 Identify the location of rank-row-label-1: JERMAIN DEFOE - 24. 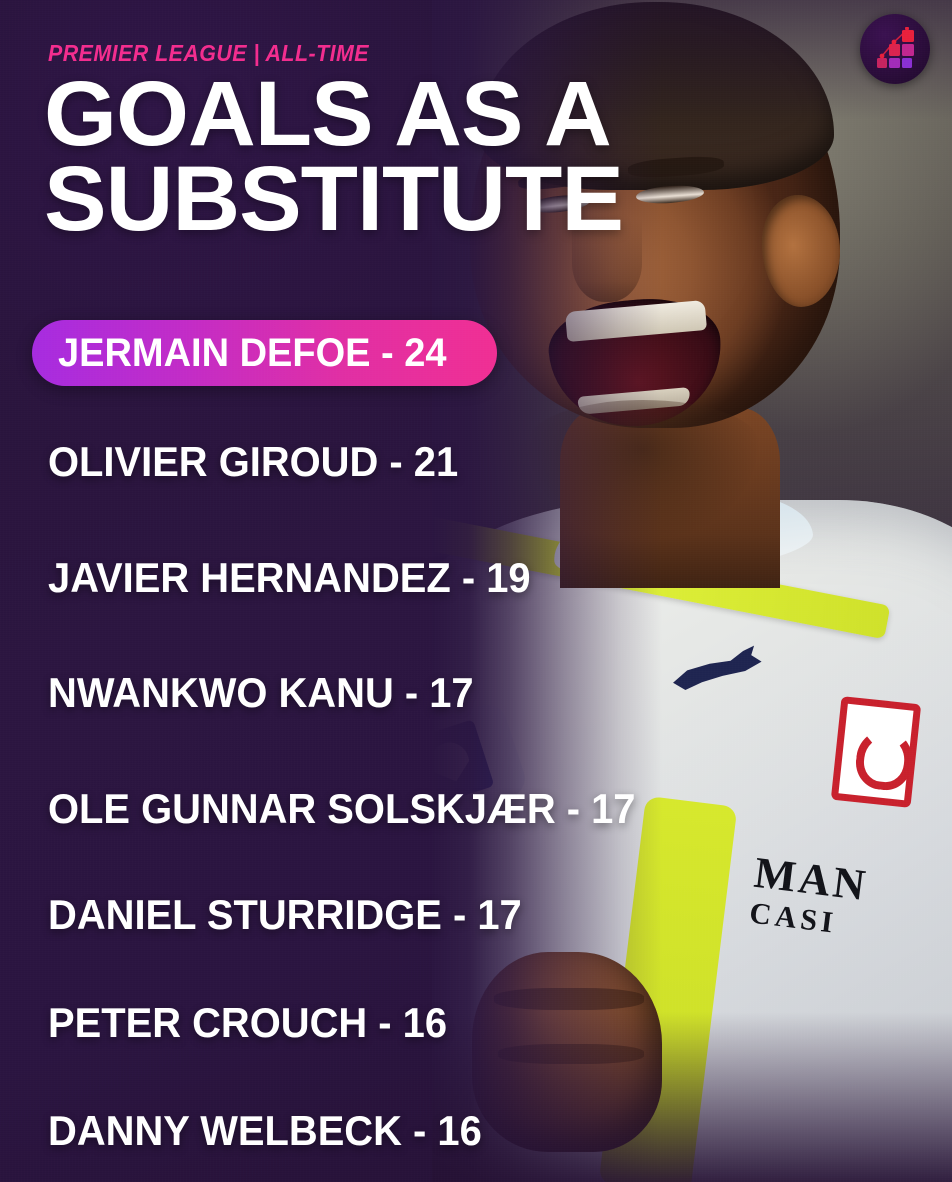
(252, 353).